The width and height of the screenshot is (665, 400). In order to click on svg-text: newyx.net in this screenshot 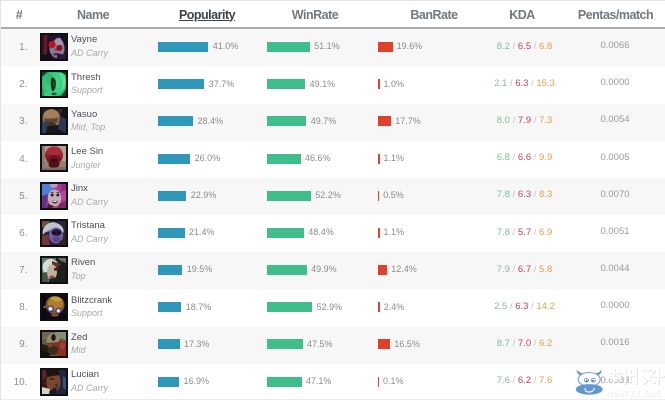, I will do `click(634, 393)`.